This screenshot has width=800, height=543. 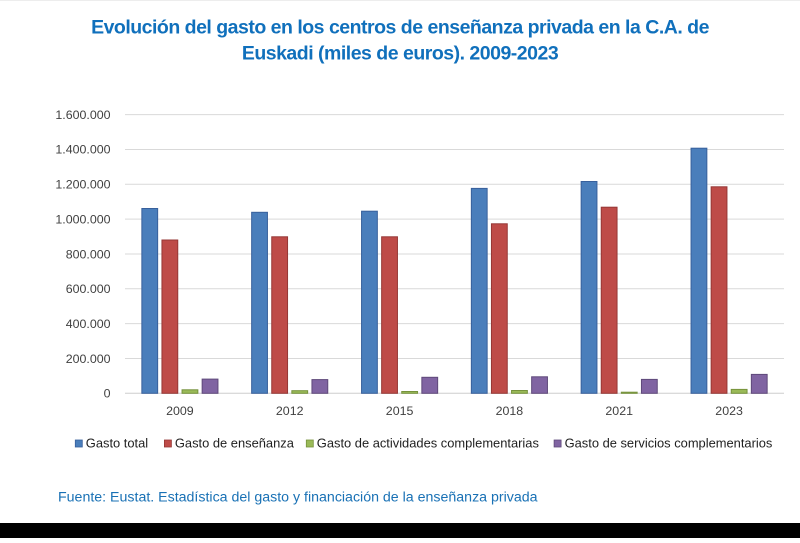 I want to click on svg-text:Gasto de servicios complementa: Gasto de servicios complementarios, so click(x=669, y=443).